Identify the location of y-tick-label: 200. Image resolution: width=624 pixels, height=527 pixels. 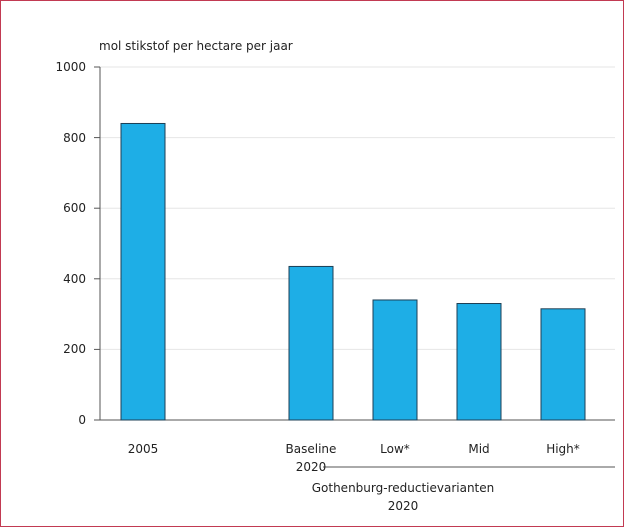
(74, 349).